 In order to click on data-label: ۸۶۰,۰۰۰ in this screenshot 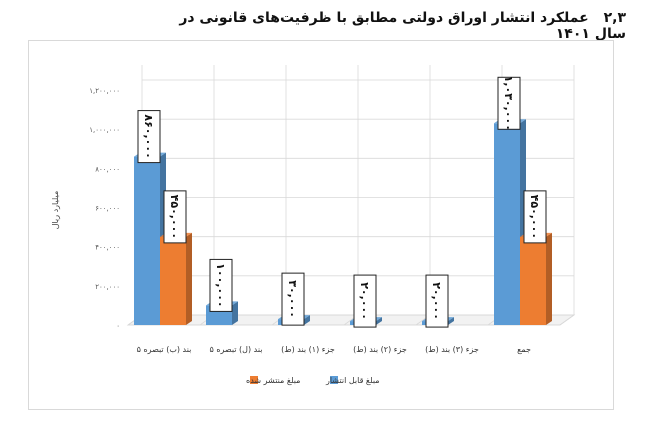, I will do `click(148, 136)`.